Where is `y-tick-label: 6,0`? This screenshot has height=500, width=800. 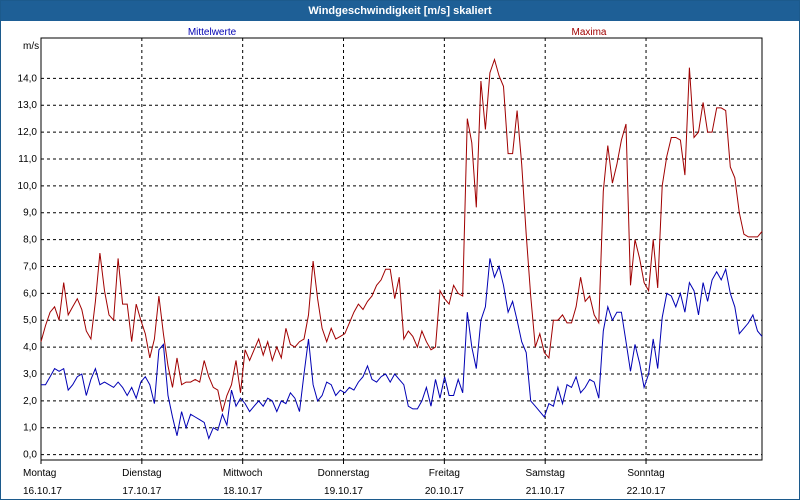
y-tick-label: 6,0 is located at coordinates (30, 293).